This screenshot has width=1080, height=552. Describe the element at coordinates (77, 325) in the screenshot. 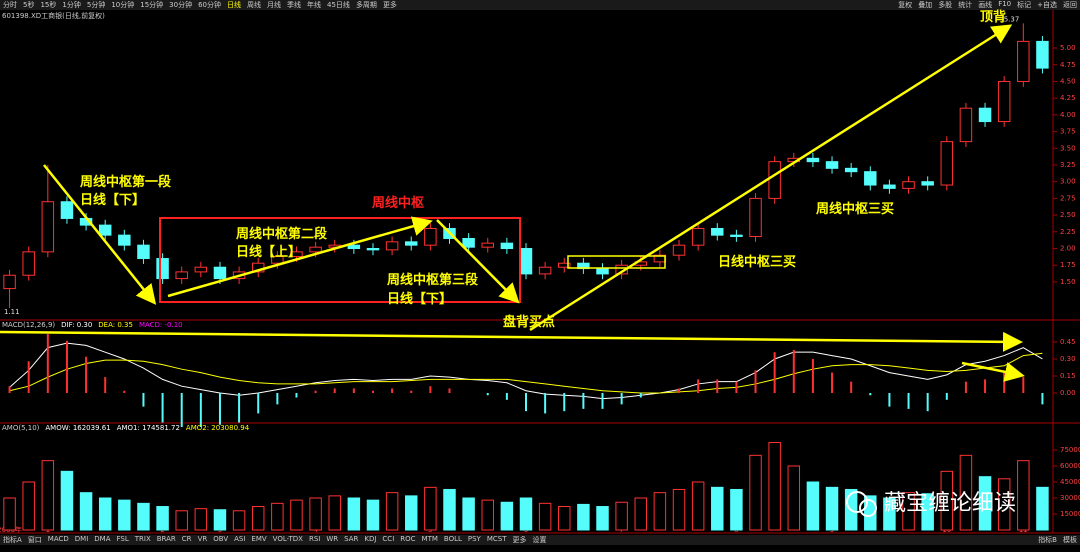

I see `legend-entry: DIF: 0.30` at that location.